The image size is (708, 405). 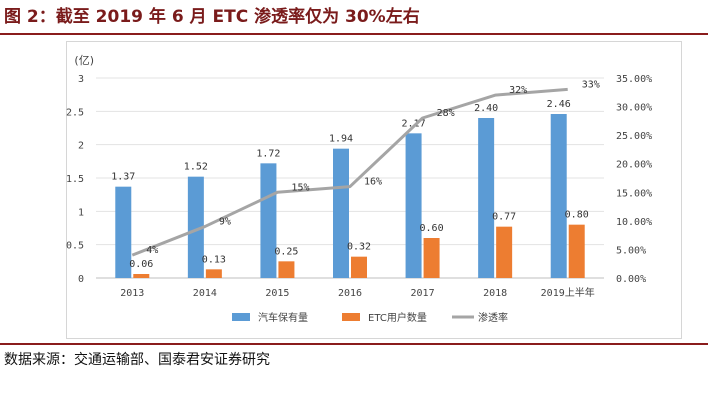 I want to click on car-bar-data-label: 2.46, so click(x=559, y=104).